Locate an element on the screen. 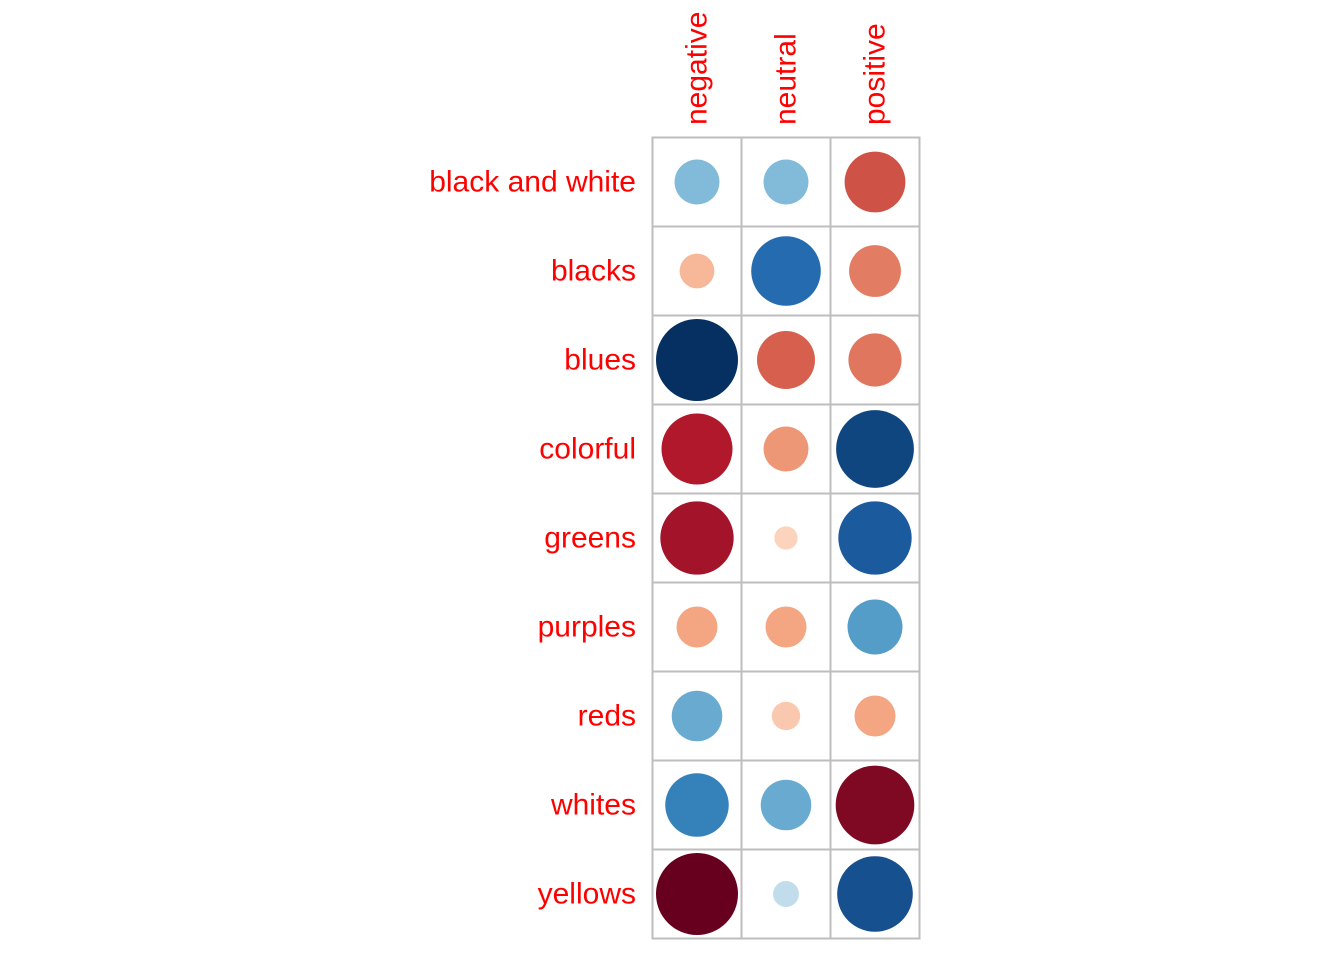  row-label: reds is located at coordinates (607, 716).